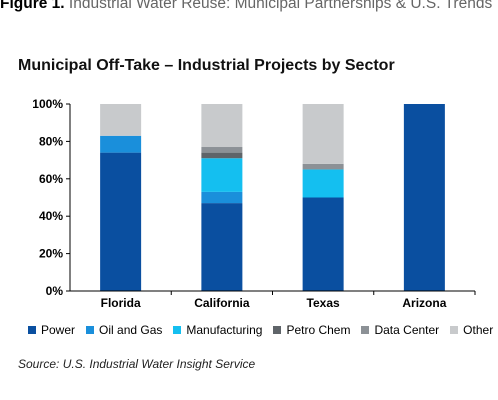 Image resolution: width=498 pixels, height=400 pixels. Describe the element at coordinates (55, 291) in the screenshot. I see `y-tick-label: 0%` at that location.